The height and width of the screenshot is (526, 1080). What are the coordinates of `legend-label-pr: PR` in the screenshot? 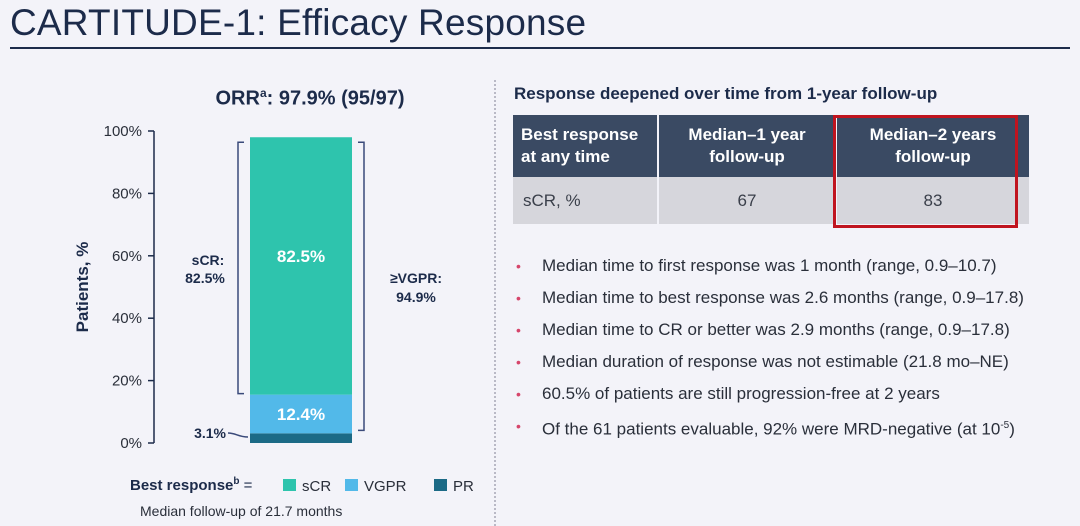 It's located at (463, 486).